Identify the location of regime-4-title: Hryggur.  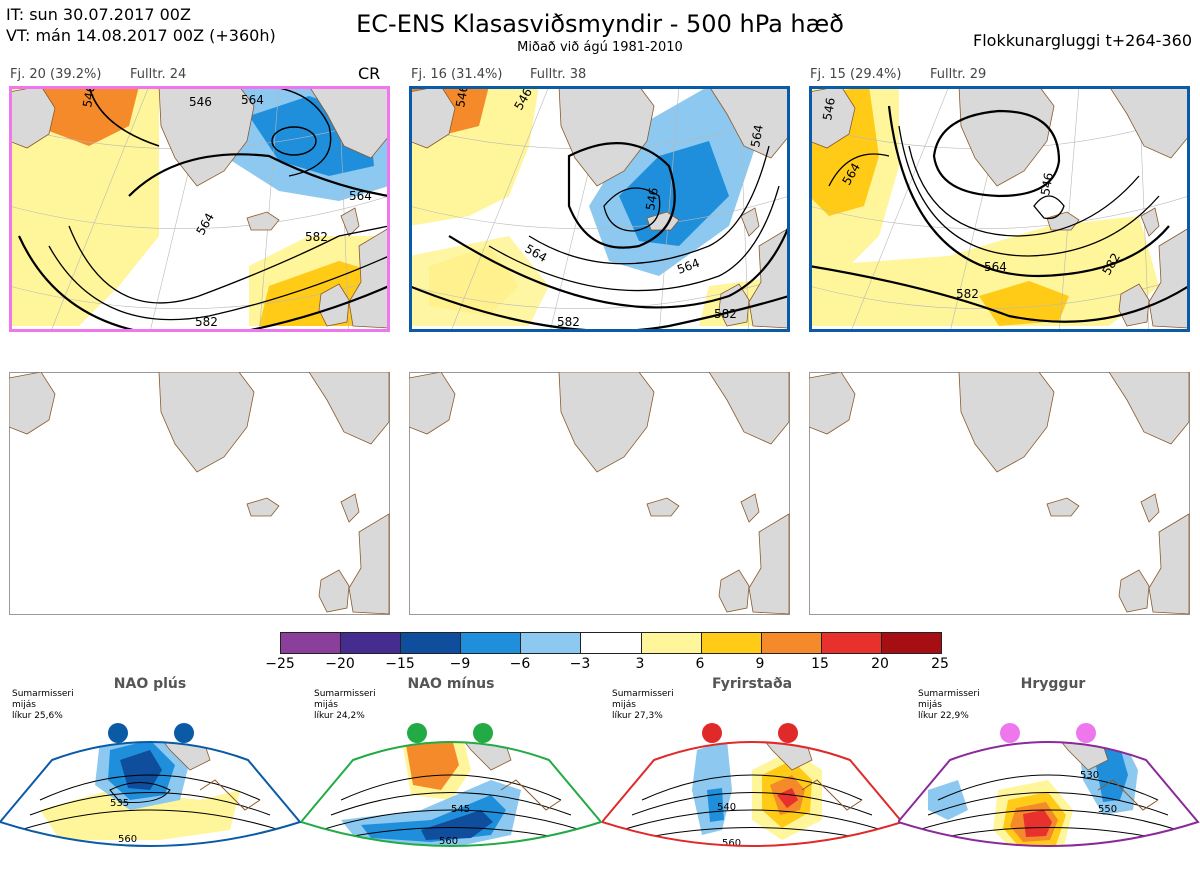
(1053, 684).